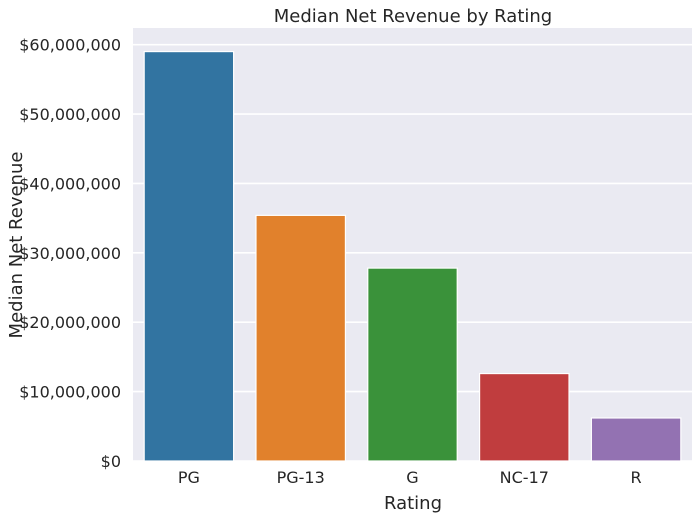 This screenshot has height=518, width=698. I want to click on x-tick-labels: PG PG-13 G NC-17 R, so click(410, 477).